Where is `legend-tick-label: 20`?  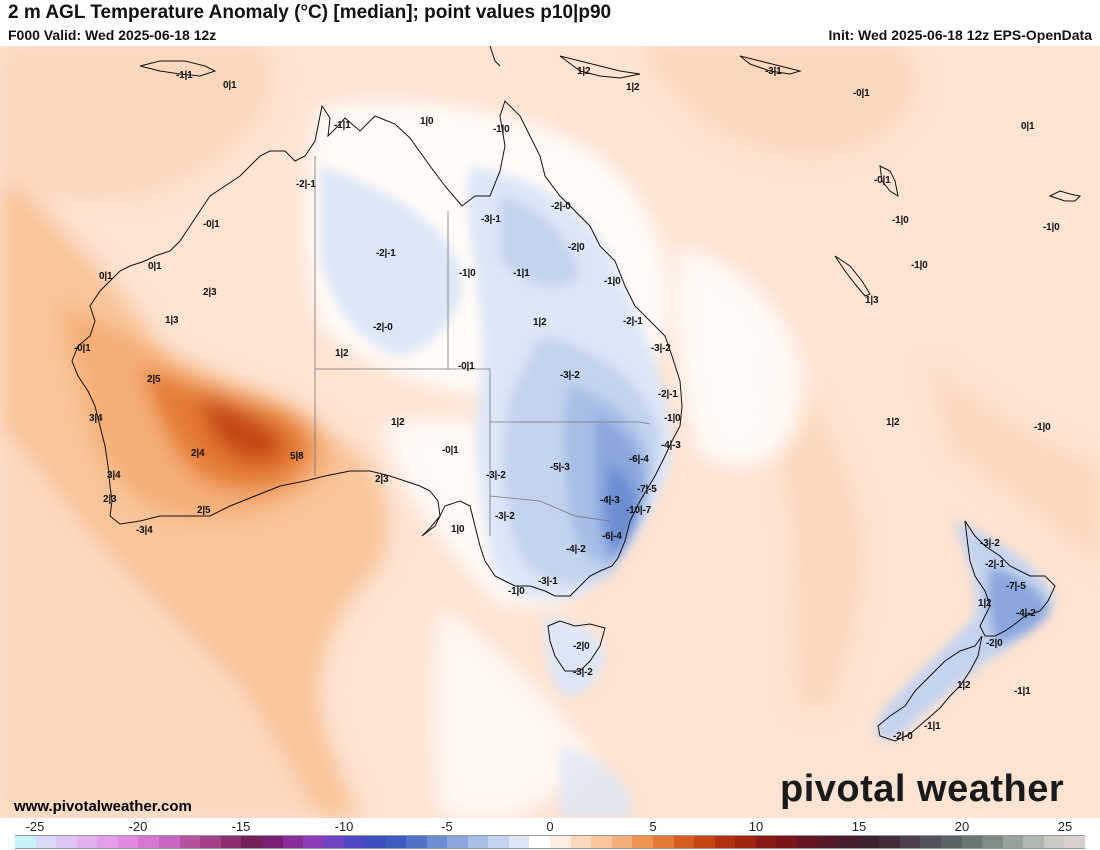
legend-tick-label: 20 is located at coordinates (962, 826).